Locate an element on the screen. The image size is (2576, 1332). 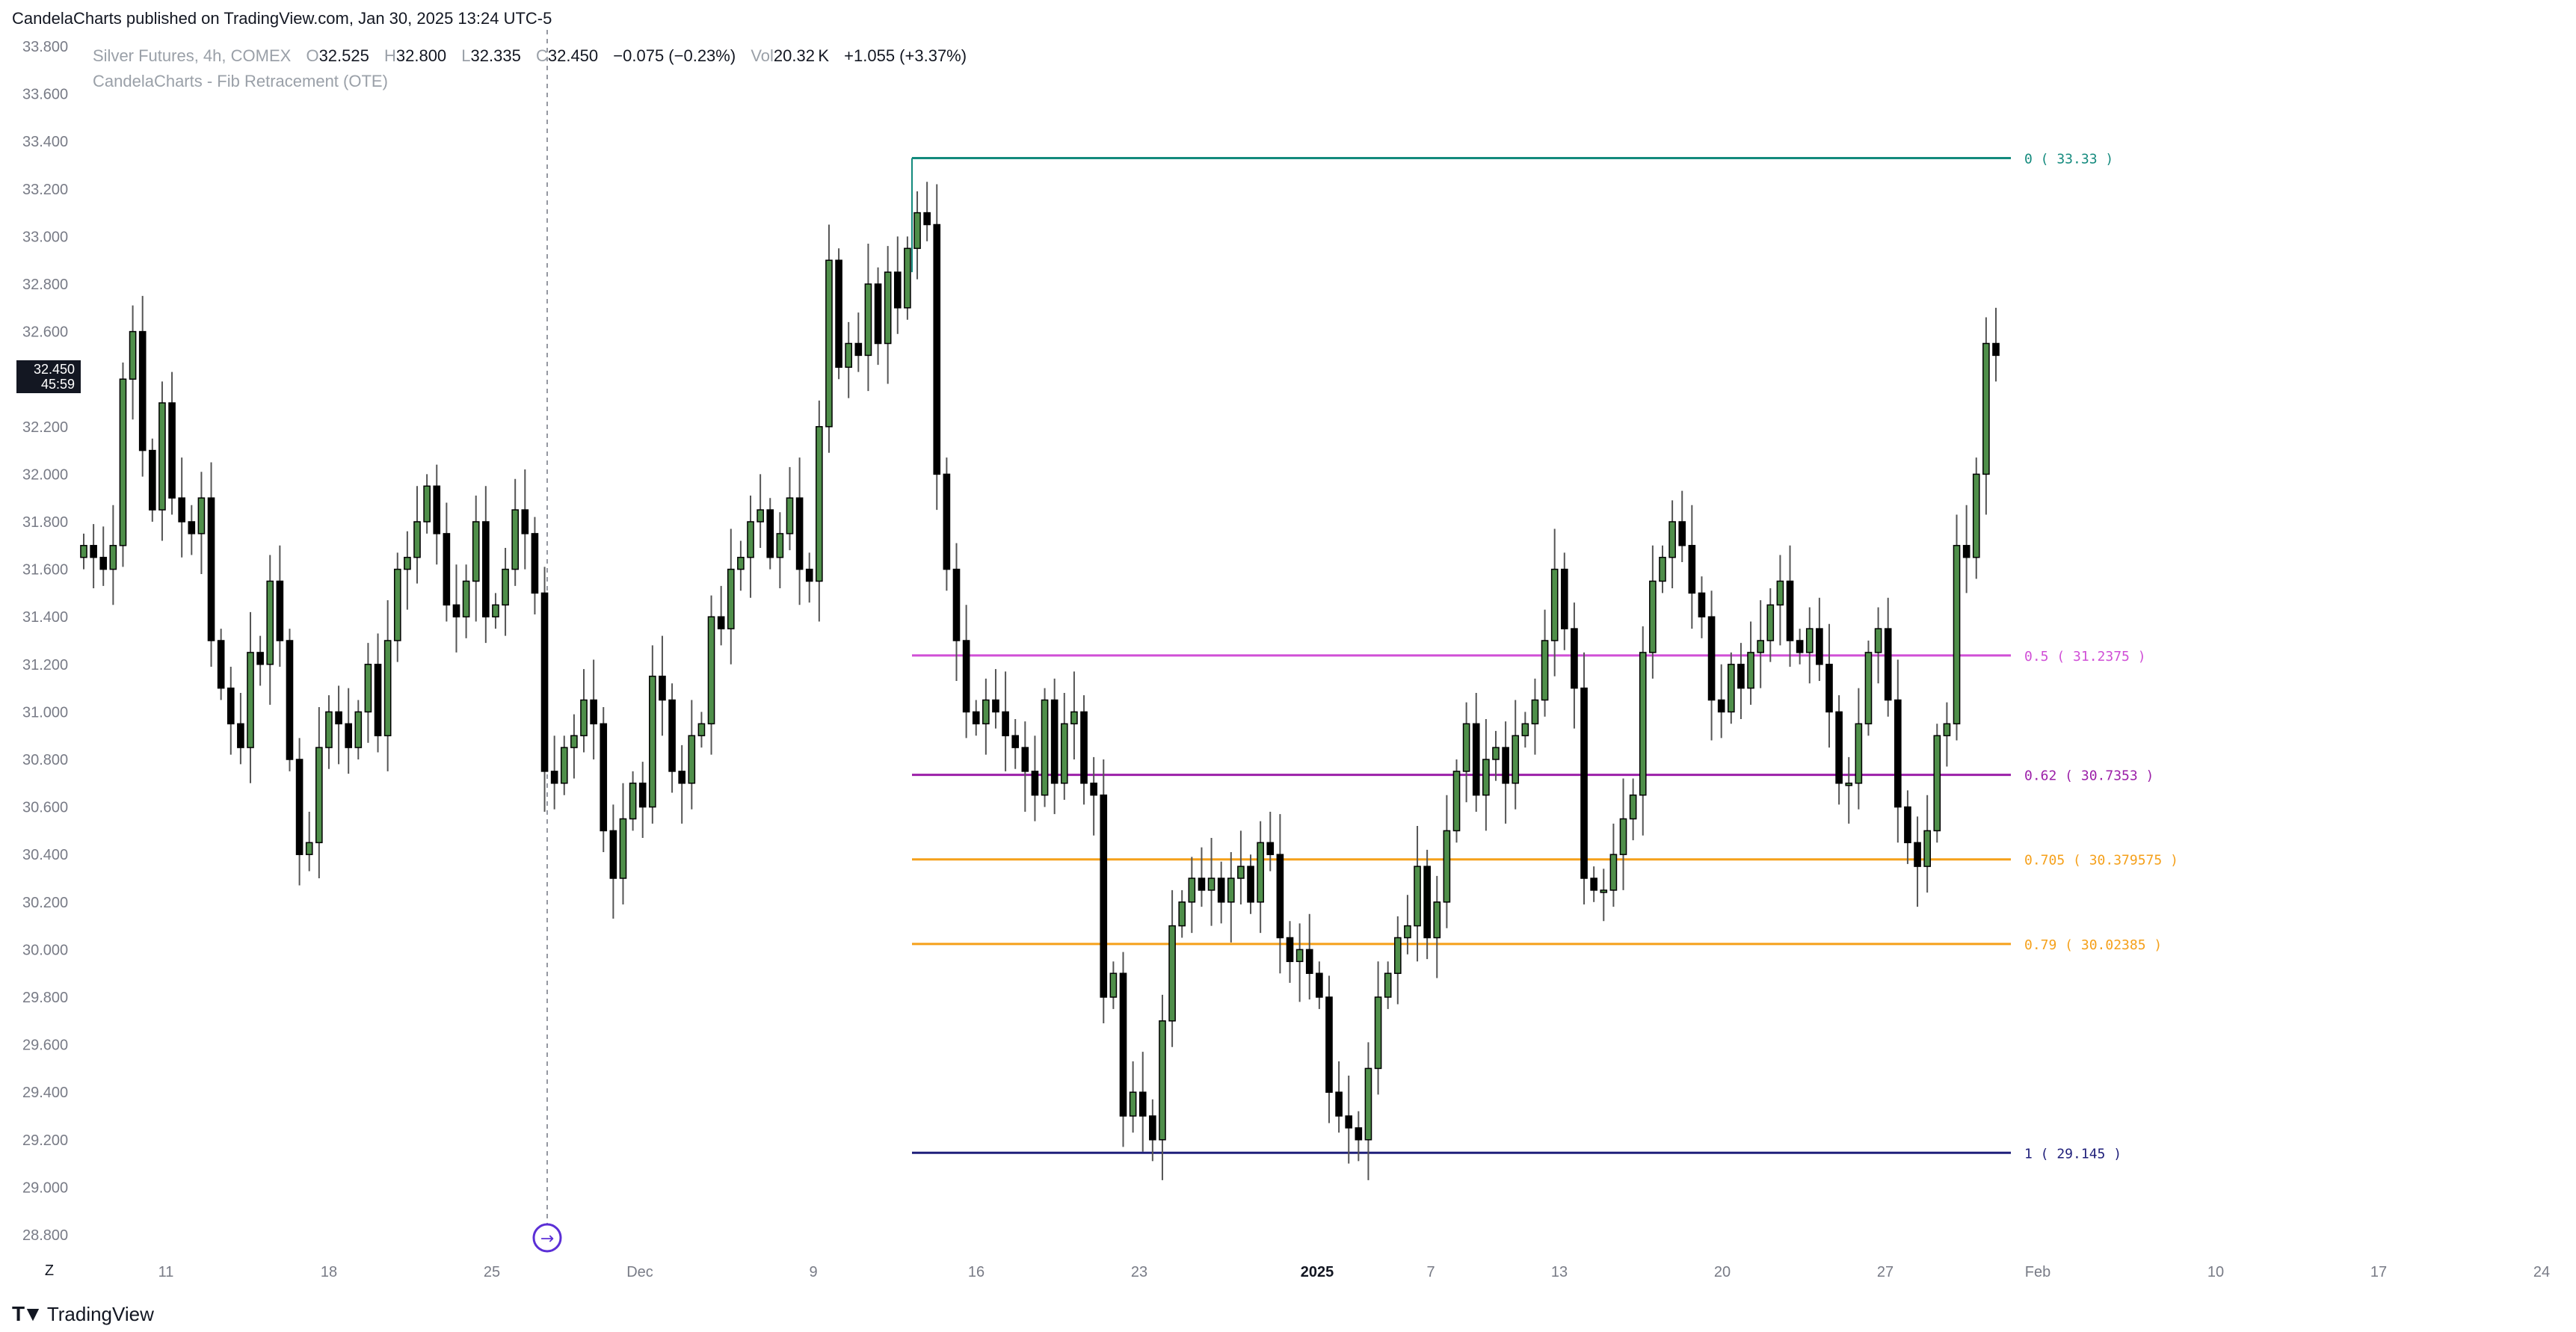
high-label: H is located at coordinates (389, 55).